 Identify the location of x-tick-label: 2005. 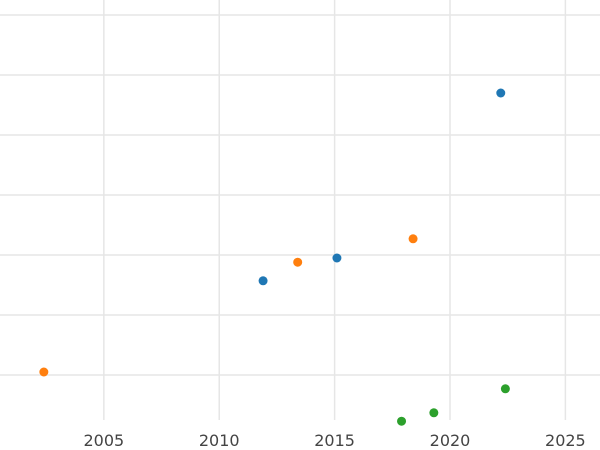
(103, 440).